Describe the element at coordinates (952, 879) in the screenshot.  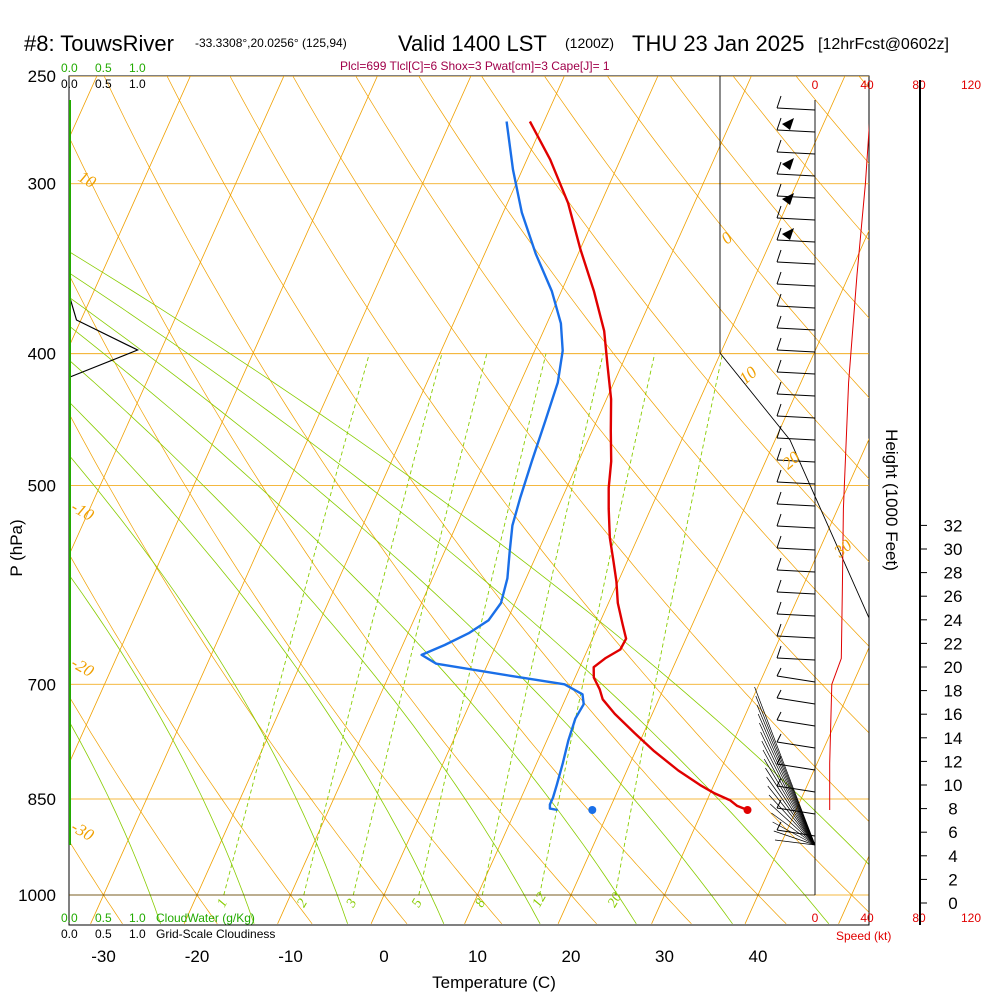
I see `height-tick-label: 2` at that location.